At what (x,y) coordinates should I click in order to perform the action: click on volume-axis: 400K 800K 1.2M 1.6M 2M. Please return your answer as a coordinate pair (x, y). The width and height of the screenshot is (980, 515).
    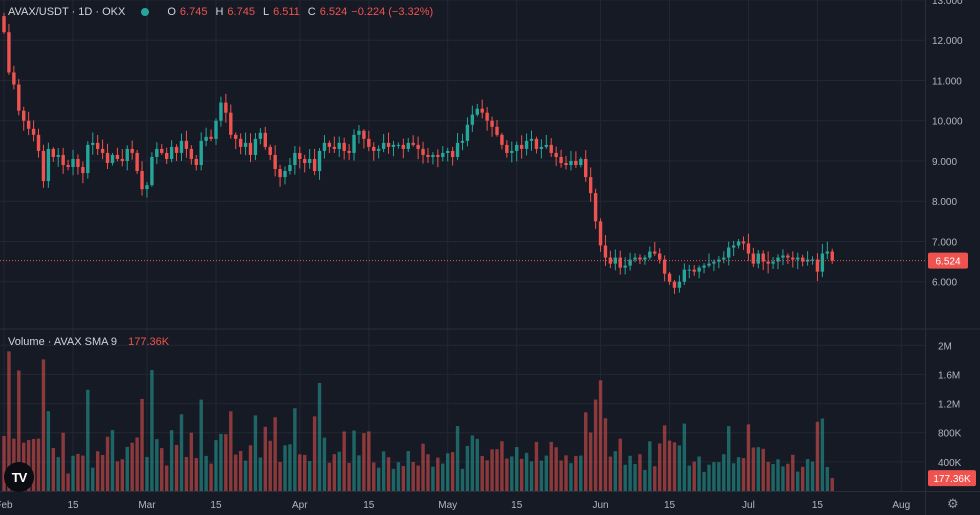
    Looking at the image, I should click on (950, 405).